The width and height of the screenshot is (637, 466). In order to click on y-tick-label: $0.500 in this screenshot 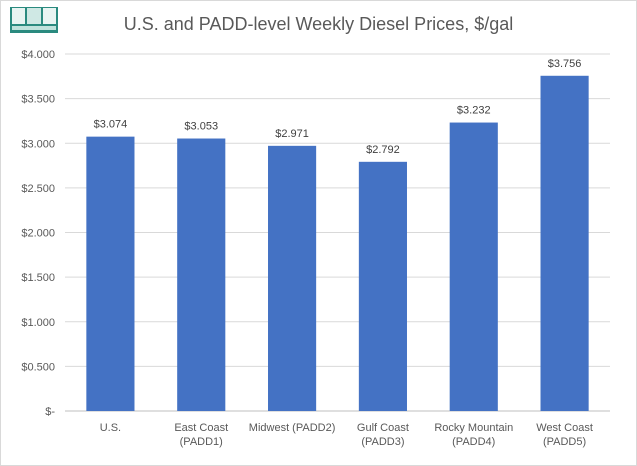, I will do `click(38, 367)`.